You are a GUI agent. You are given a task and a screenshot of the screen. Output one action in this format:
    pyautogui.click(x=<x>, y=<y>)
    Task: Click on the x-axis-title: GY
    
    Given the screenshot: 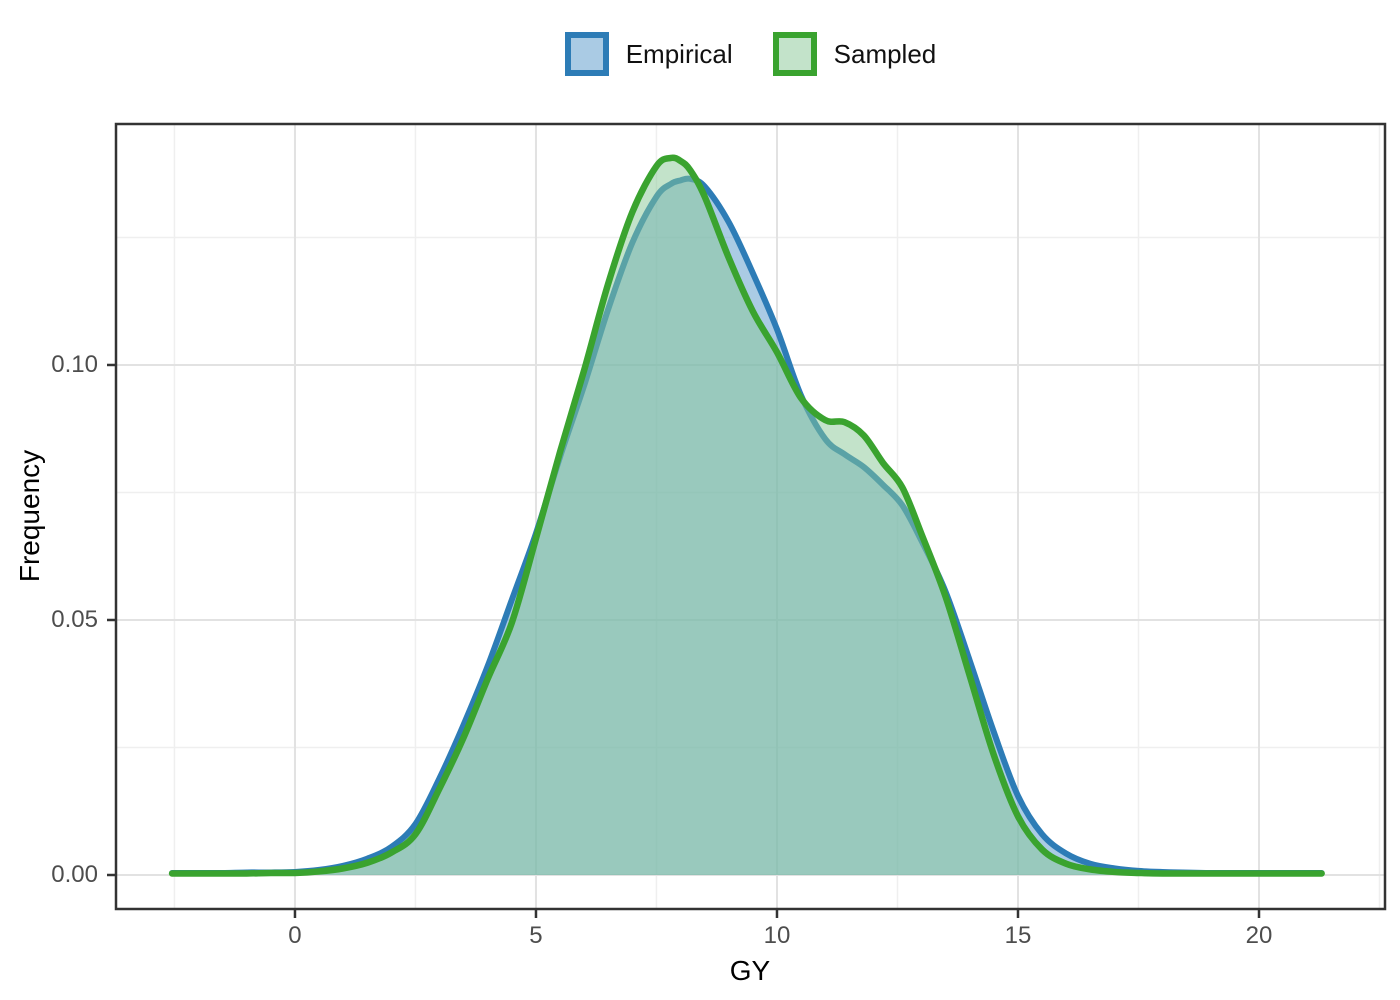 What is the action you would take?
    pyautogui.click(x=750, y=970)
    